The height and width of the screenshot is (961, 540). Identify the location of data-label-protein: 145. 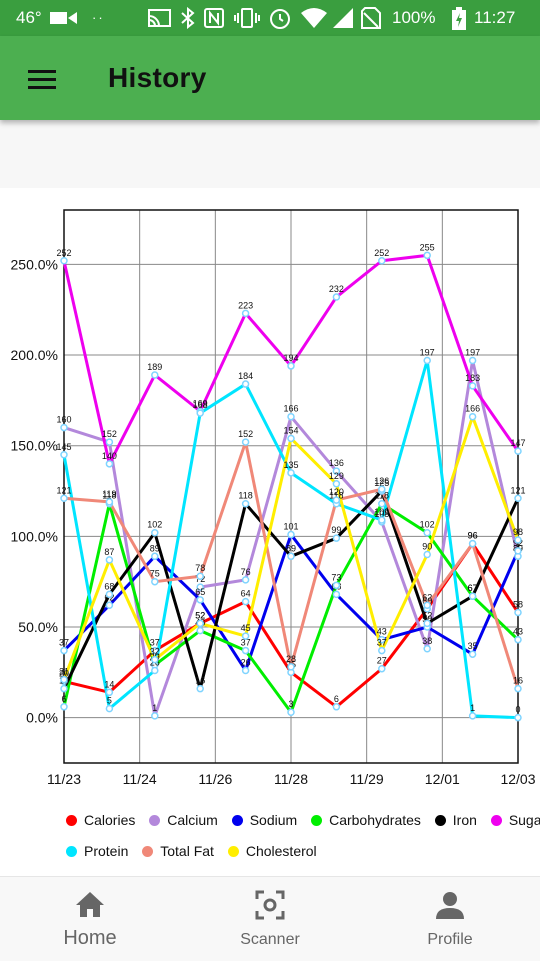
(63, 447).